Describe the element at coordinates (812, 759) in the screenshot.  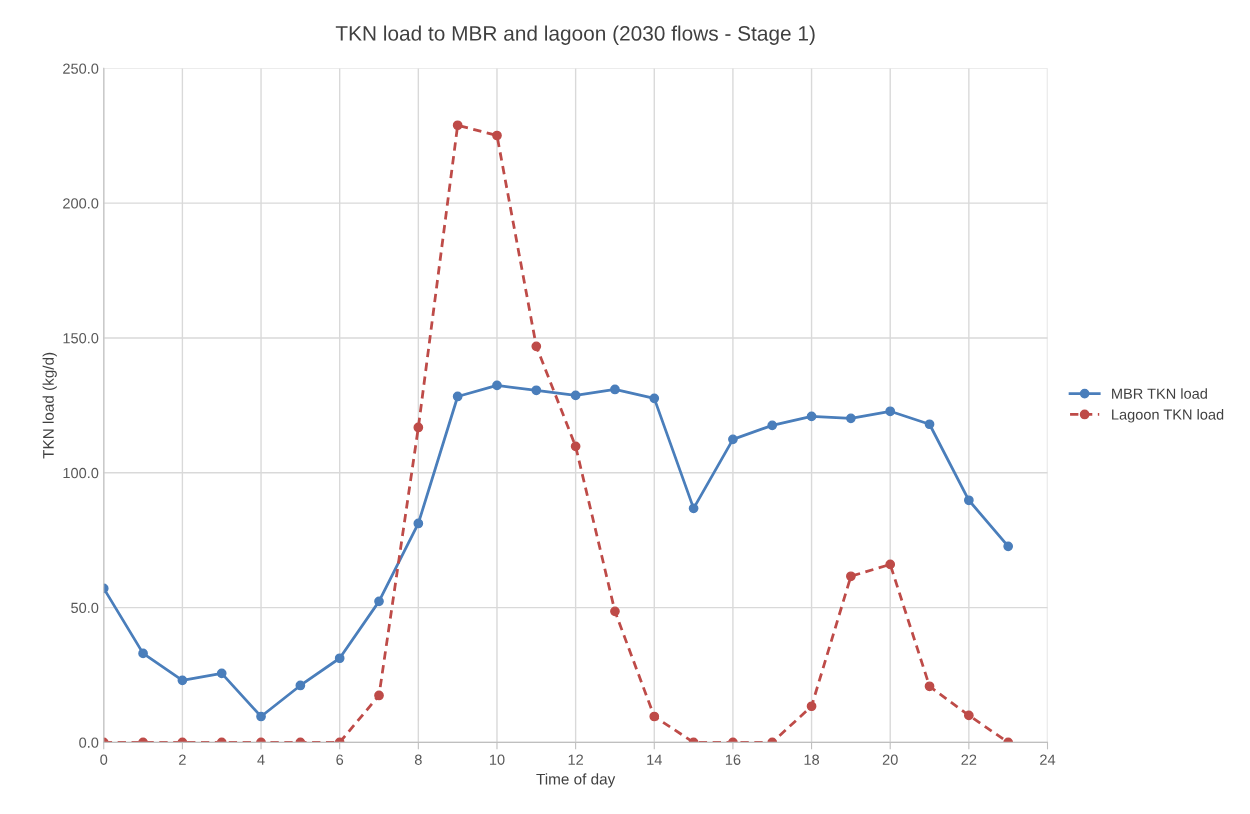
I see `x-tick-label: 18` at that location.